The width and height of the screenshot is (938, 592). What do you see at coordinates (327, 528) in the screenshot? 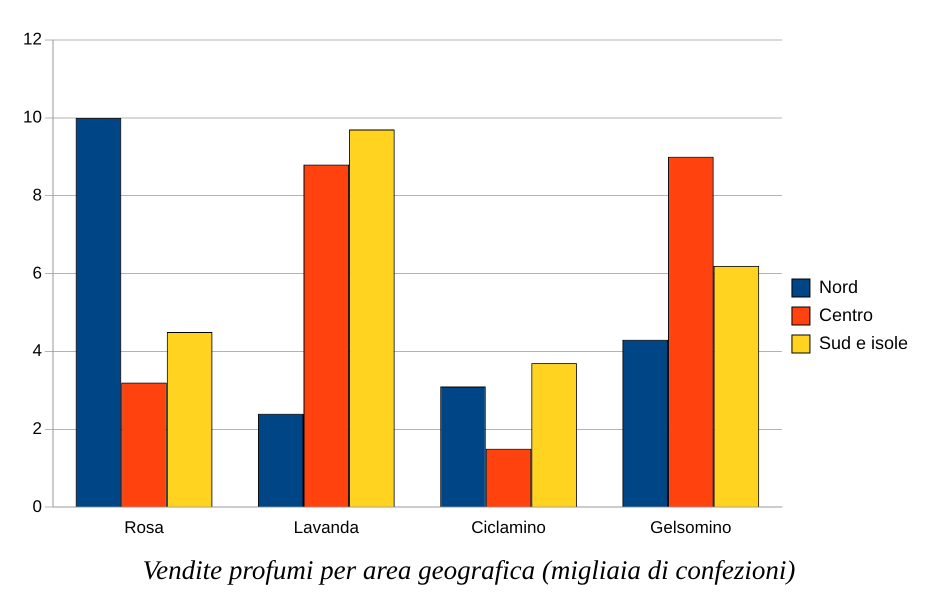
I see `x-tick-label: Lavanda` at bounding box center [327, 528].